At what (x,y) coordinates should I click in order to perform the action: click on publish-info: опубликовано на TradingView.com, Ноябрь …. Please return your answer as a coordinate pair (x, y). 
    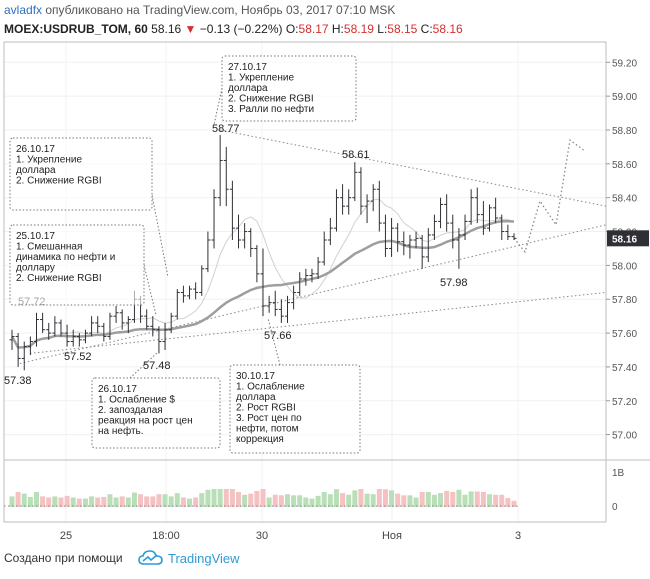
    Looking at the image, I should click on (220, 10).